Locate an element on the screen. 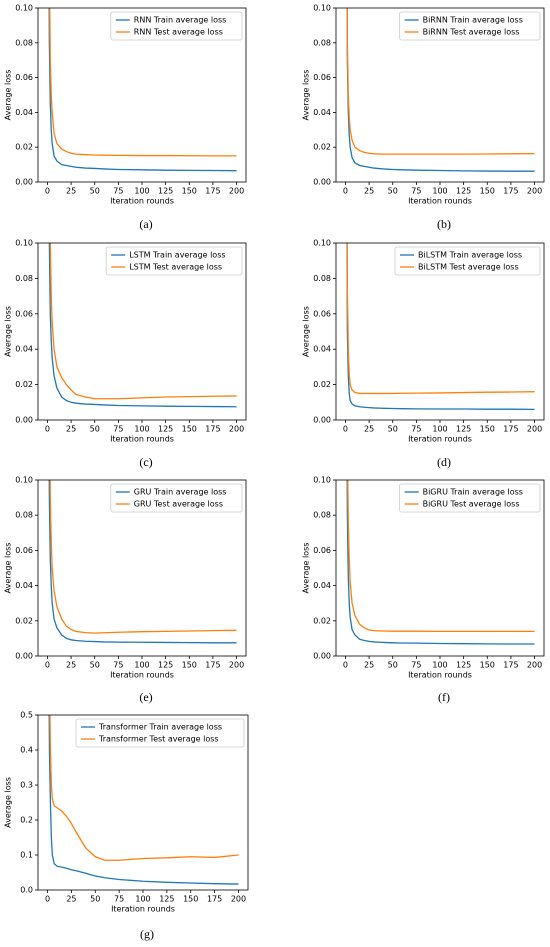  legend-label: BiGRU Train average loss is located at coordinates (473, 492).